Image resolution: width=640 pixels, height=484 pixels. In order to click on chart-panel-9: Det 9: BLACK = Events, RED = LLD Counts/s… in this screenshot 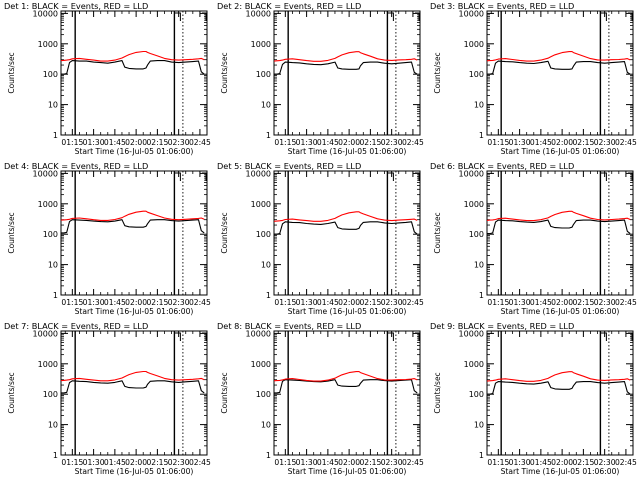, I will do `click(533, 398)`.